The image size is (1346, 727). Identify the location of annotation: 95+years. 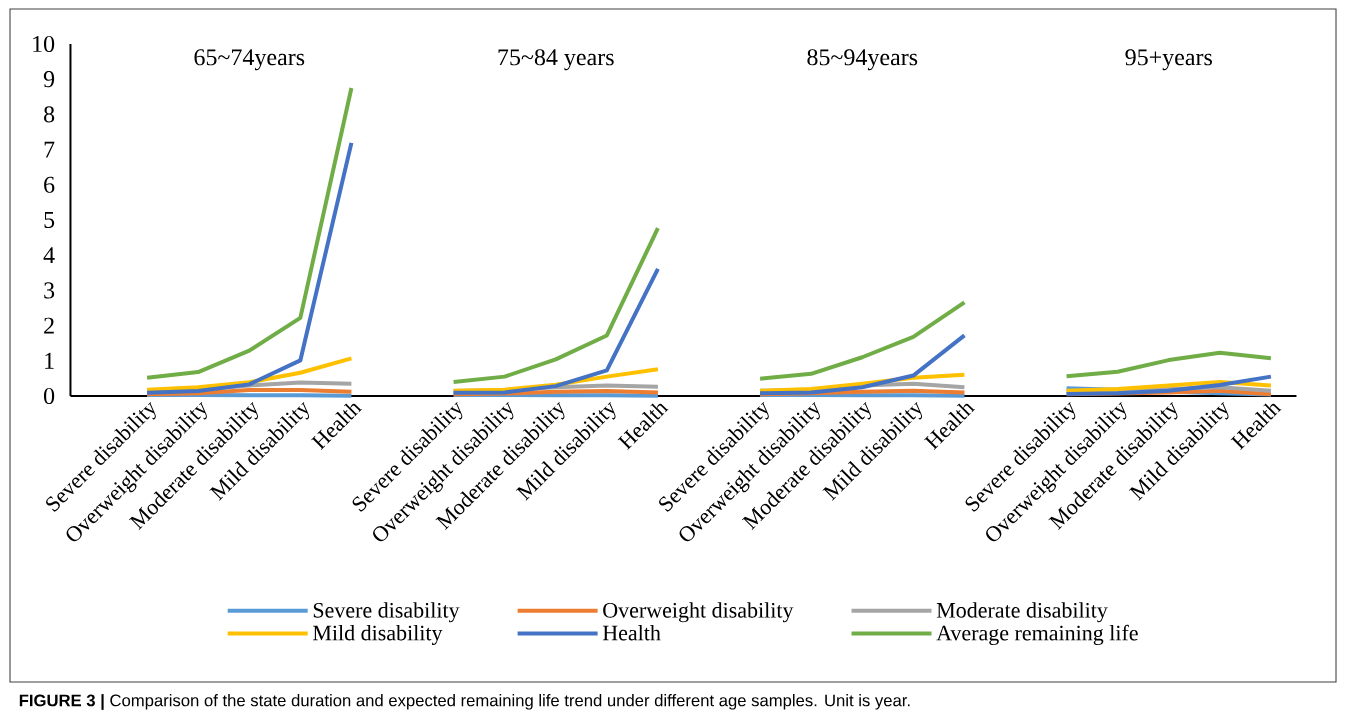
(1168, 60).